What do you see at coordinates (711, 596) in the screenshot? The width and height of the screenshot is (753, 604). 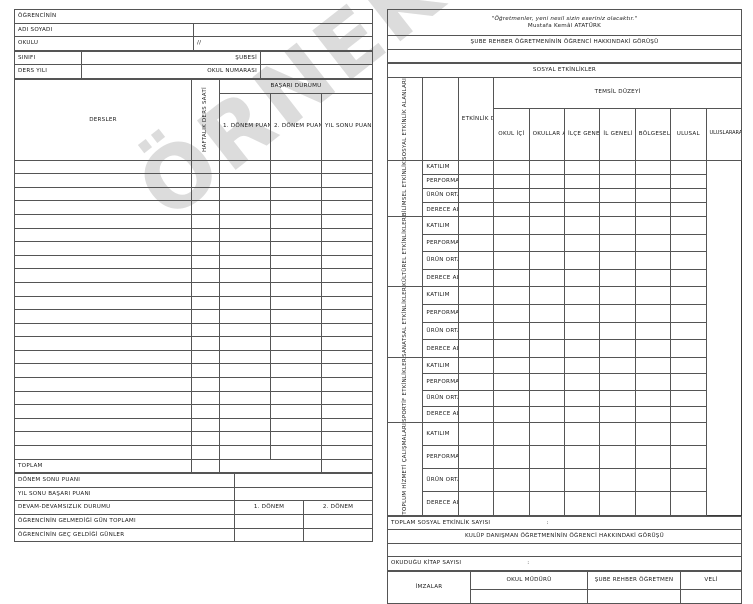 I see `signature-input-veli` at bounding box center [711, 596].